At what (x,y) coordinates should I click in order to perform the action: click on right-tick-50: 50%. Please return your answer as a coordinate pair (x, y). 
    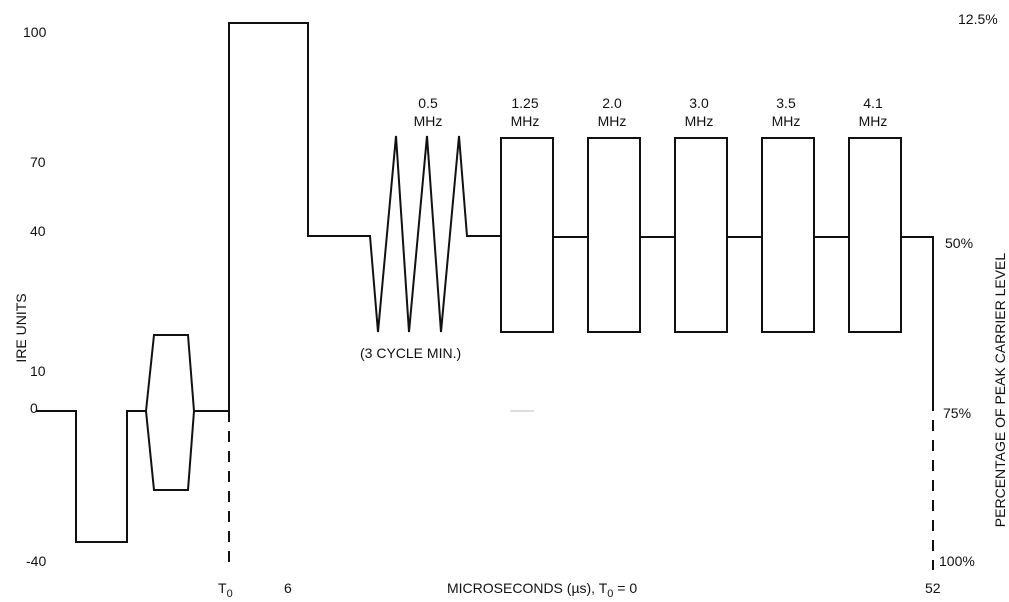
    Looking at the image, I should click on (959, 243).